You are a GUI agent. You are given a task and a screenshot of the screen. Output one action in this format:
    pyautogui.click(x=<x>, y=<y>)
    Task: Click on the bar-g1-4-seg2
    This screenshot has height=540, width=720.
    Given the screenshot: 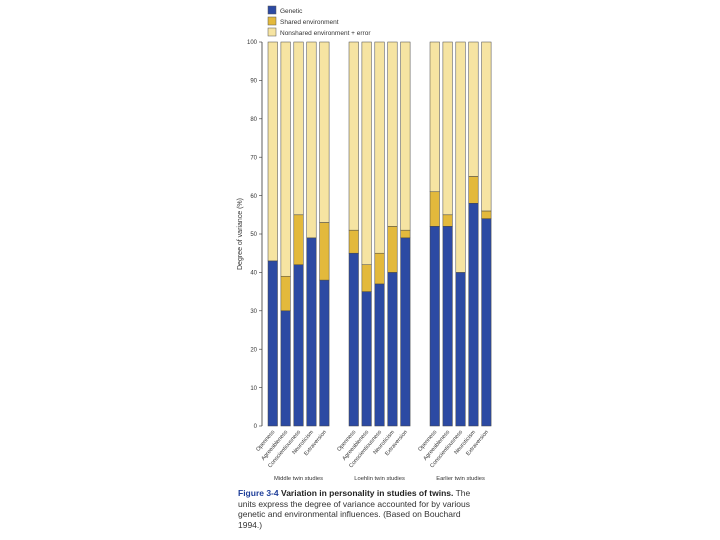 What is the action you would take?
    pyautogui.click(x=405, y=136)
    